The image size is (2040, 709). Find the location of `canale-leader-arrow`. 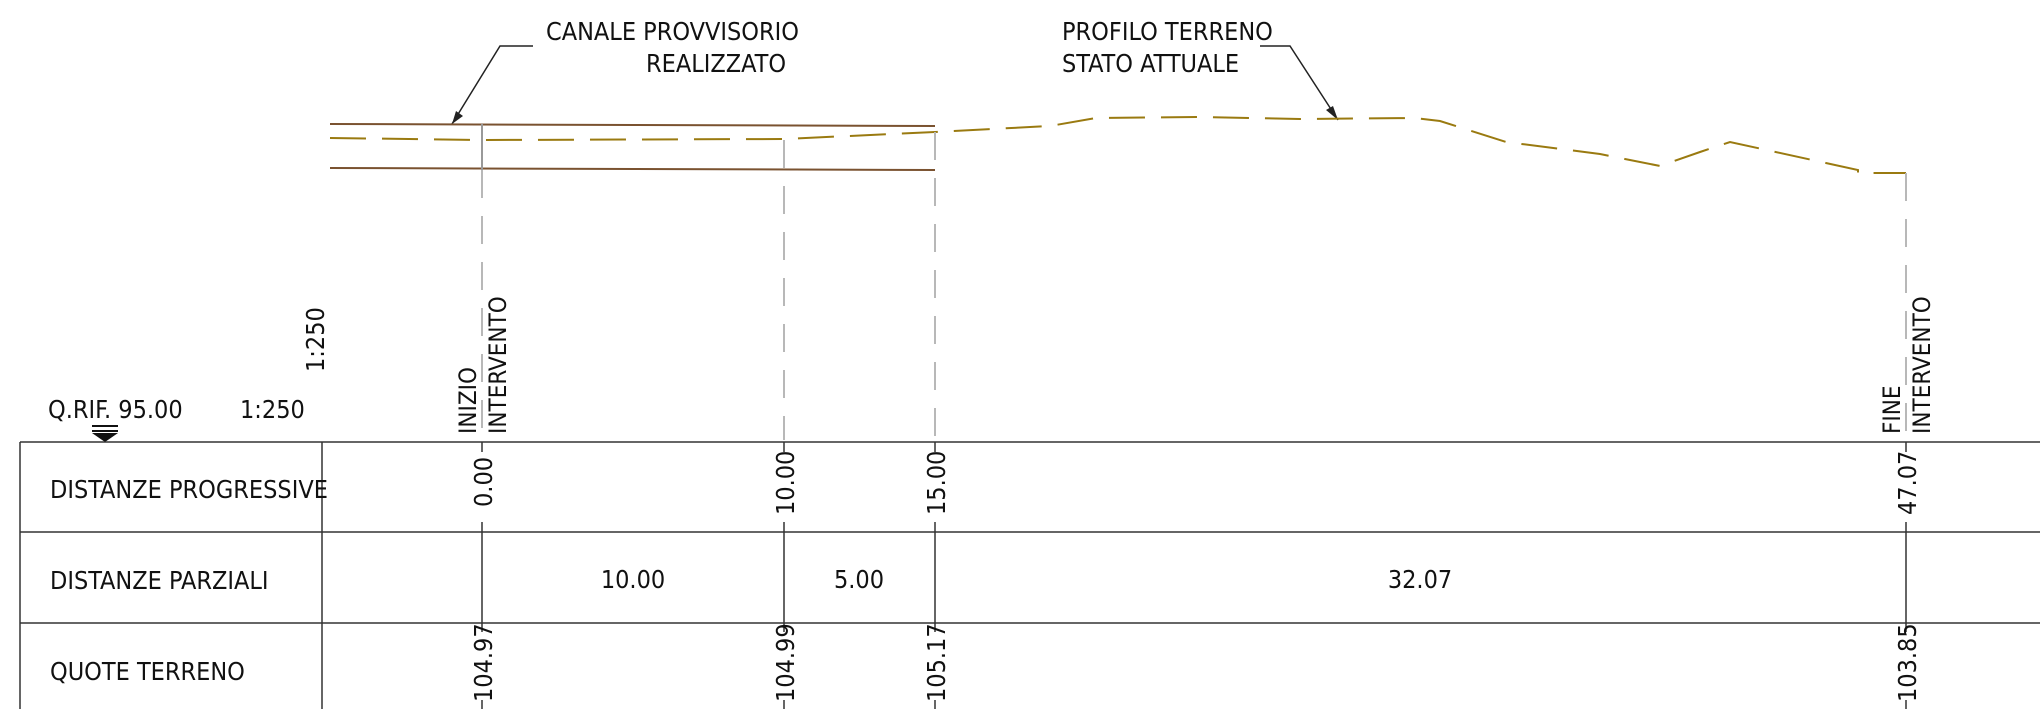

canale-leader-arrow is located at coordinates (457, 117).